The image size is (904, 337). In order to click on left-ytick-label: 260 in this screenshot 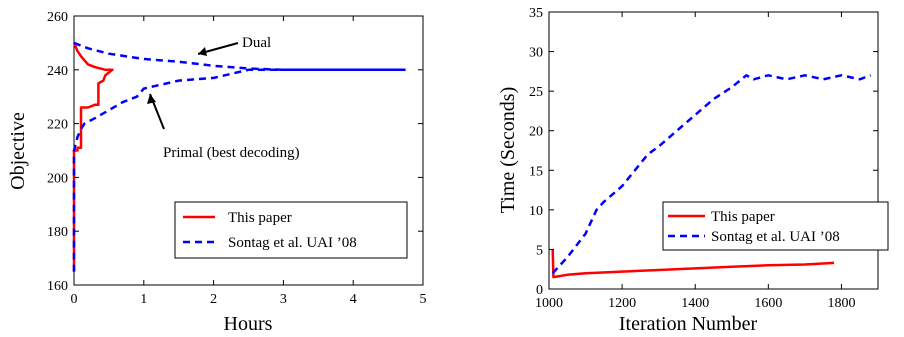, I will do `click(57, 17)`.